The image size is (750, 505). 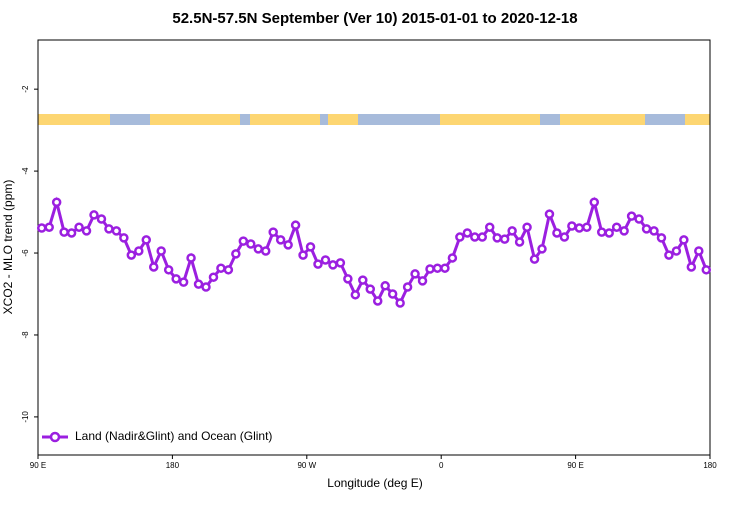 I want to click on x-tick-label: 0, so click(x=441, y=465).